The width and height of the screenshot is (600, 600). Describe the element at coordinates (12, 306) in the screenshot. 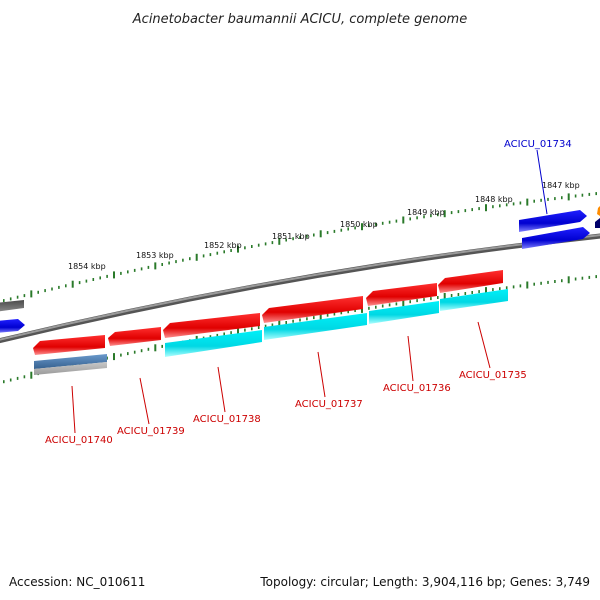

I see `dark-feature-partial` at that location.